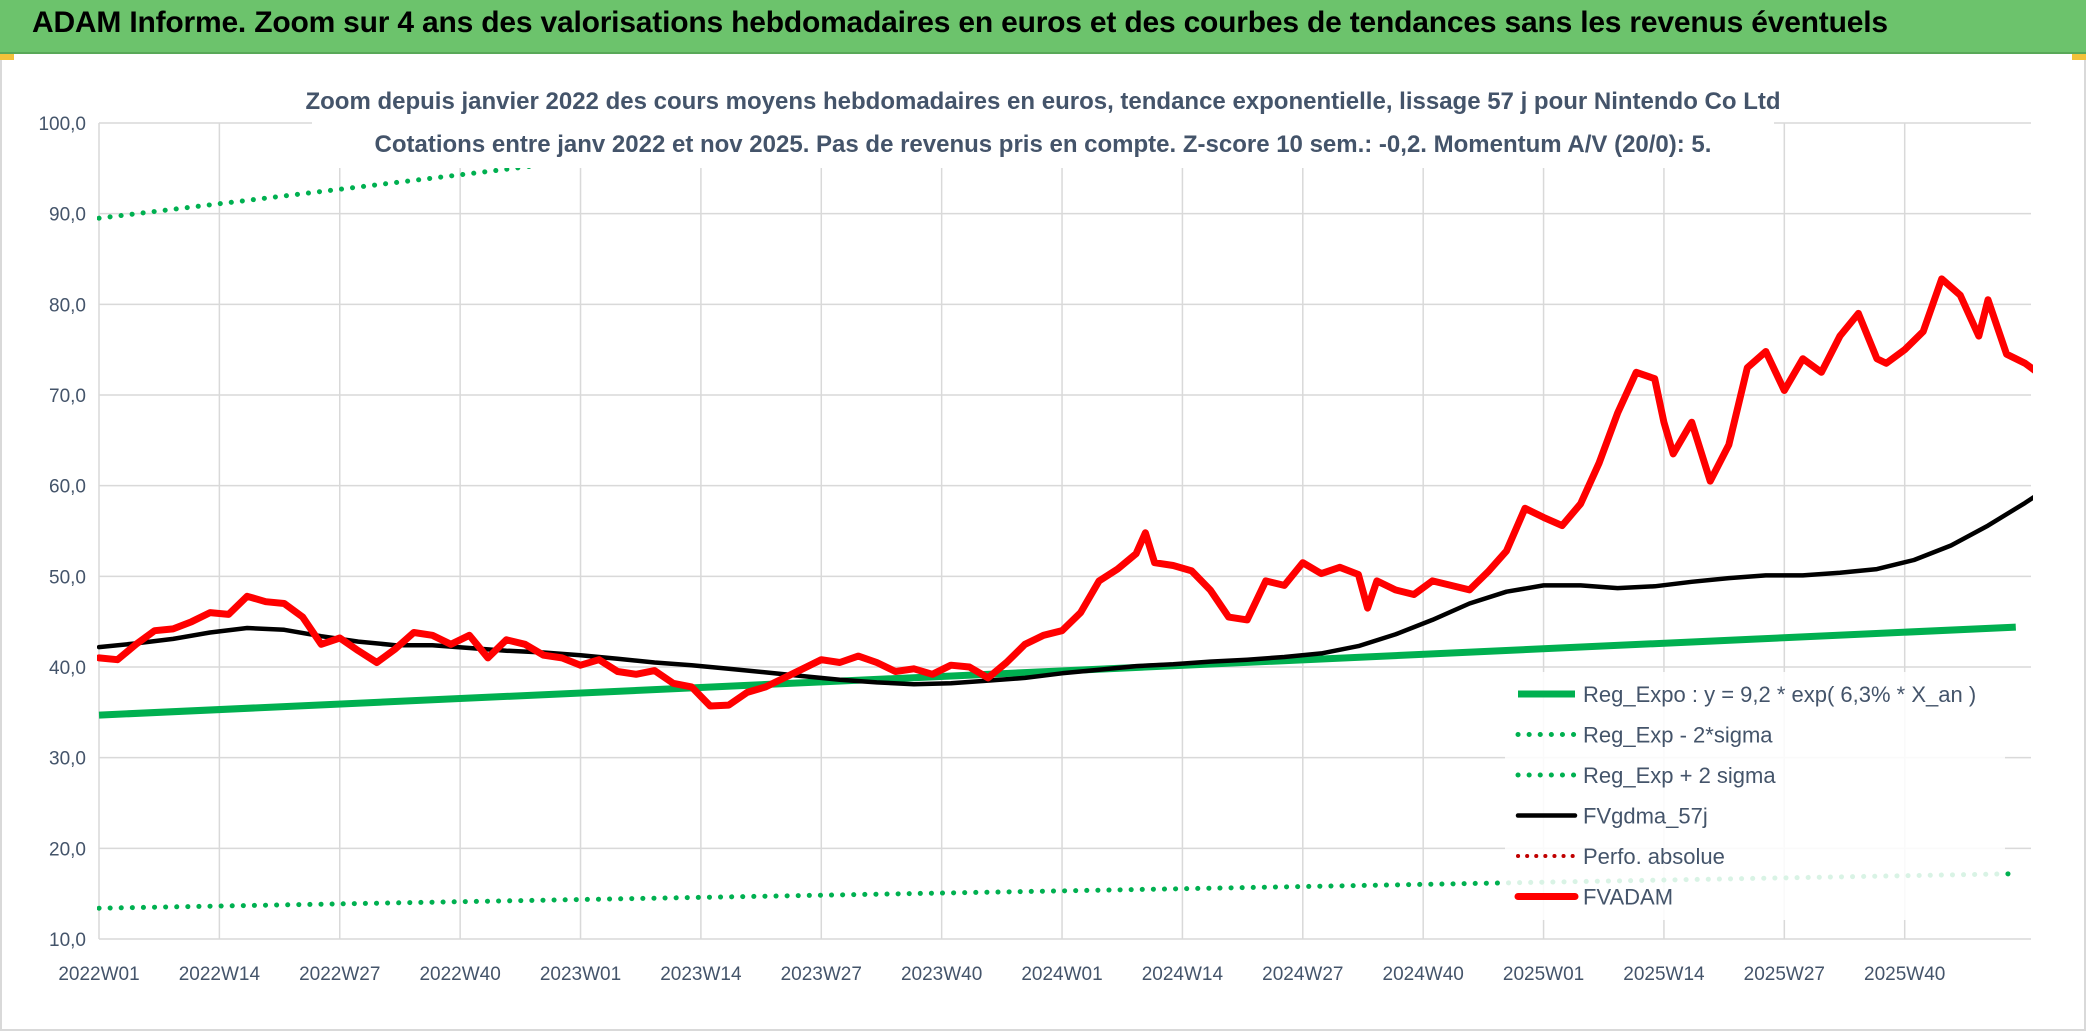 Image resolution: width=2086 pixels, height=1031 pixels. Describe the element at coordinates (1543, 974) in the screenshot. I see `x-tick-label: 2025W01` at that location.